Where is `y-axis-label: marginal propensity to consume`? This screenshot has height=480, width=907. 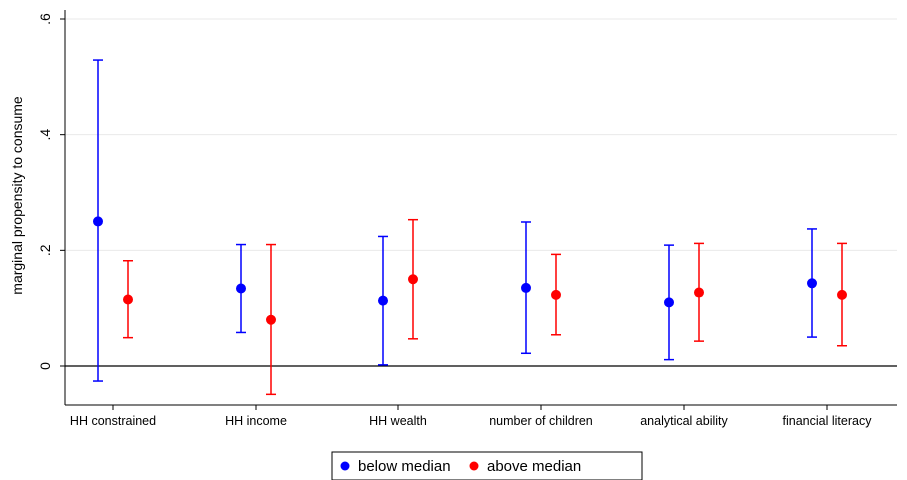
y-axis-label: marginal propensity to consume is located at coordinates (17, 195).